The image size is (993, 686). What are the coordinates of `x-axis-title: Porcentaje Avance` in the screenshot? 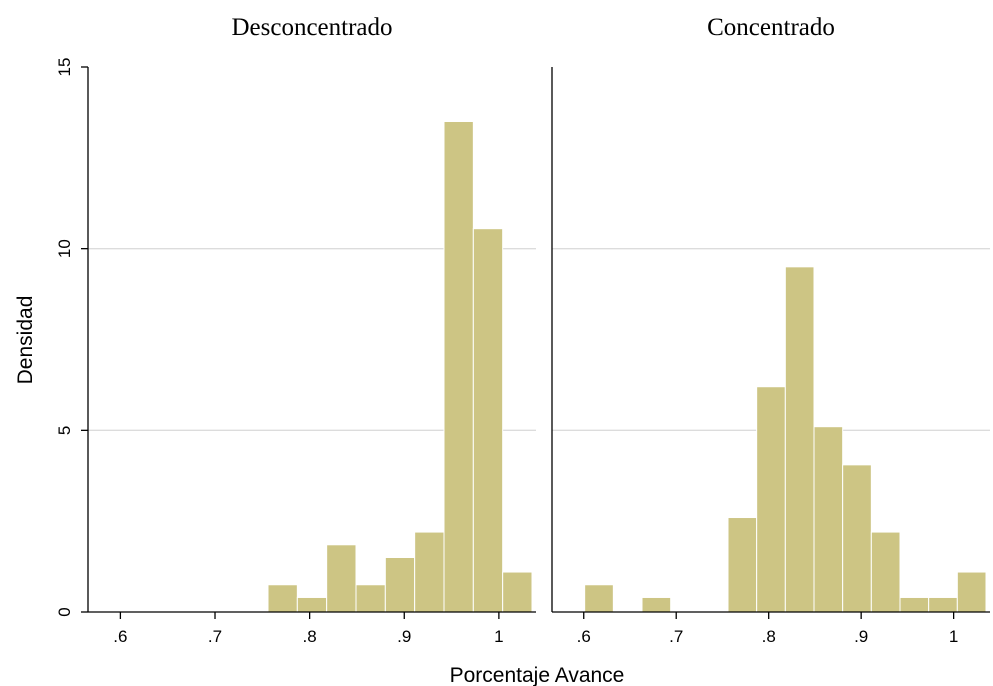 It's located at (537, 675).